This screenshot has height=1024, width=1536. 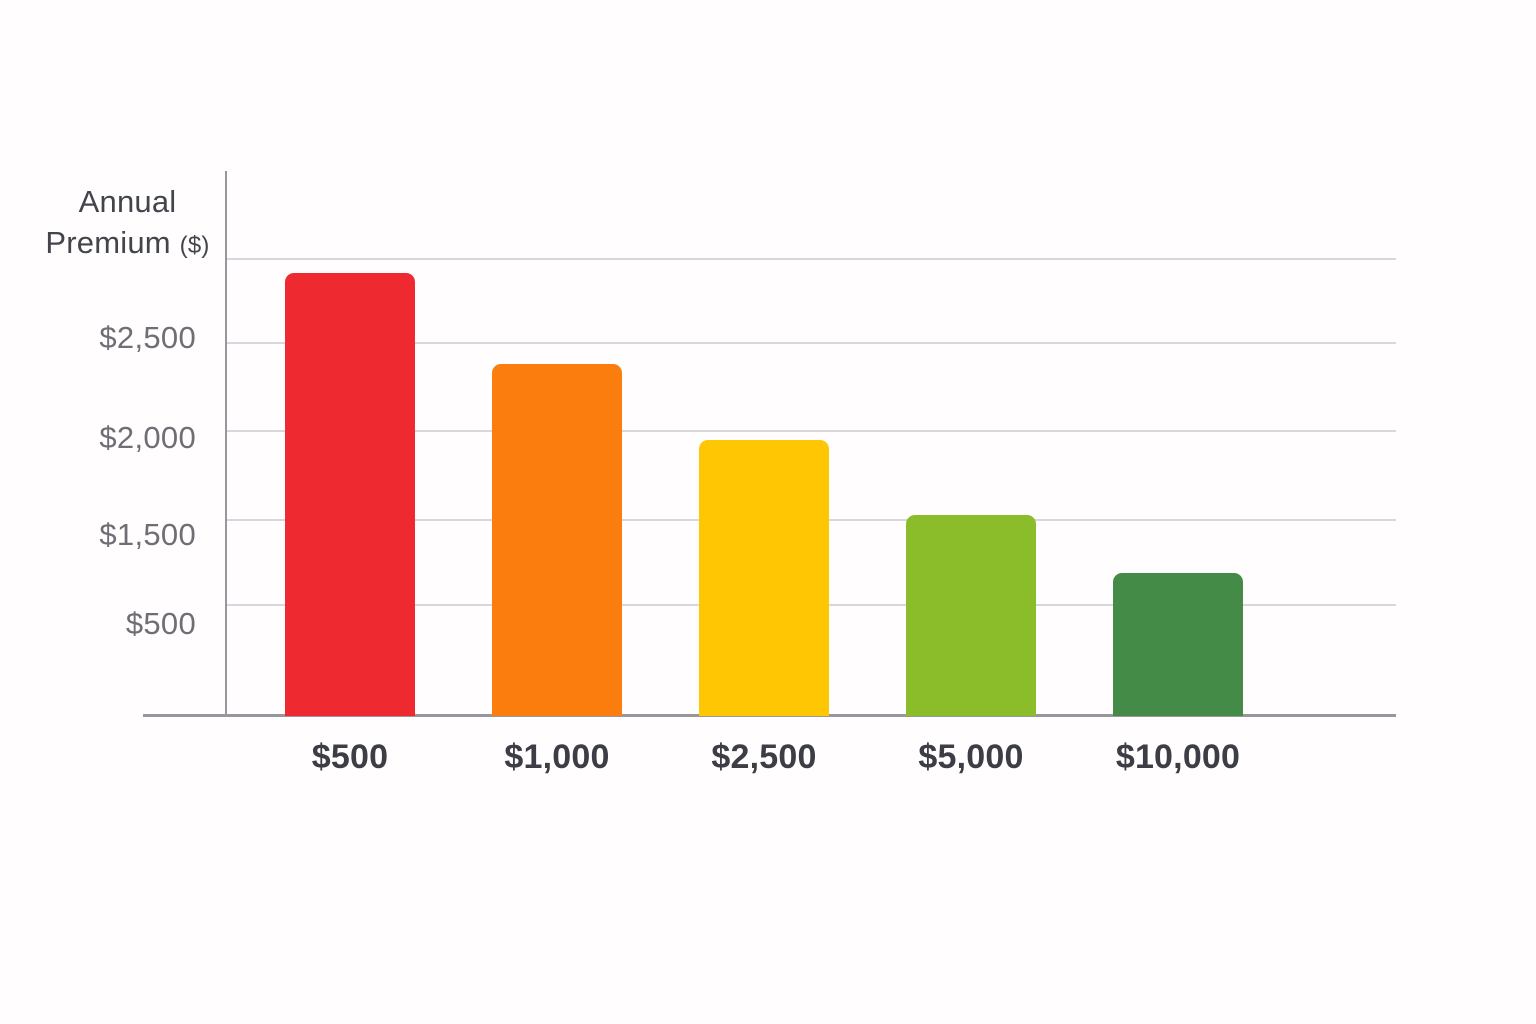 What do you see at coordinates (350, 757) in the screenshot?
I see `x-label-0: $500` at bounding box center [350, 757].